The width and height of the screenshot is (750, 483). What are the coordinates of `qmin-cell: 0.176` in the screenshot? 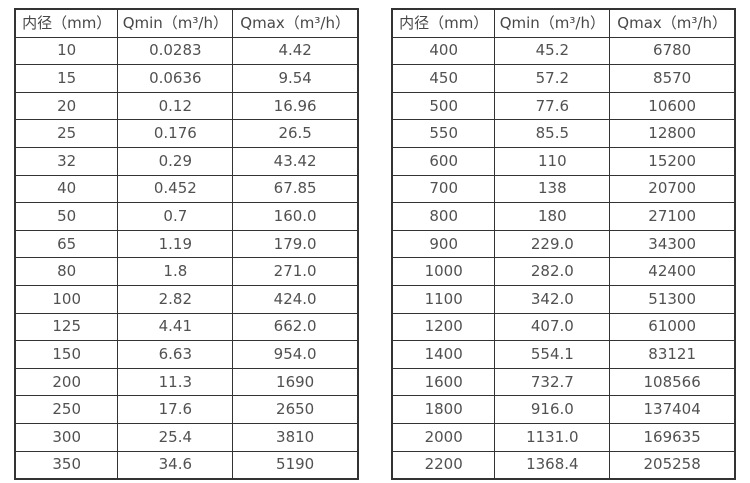 It's located at (175, 133).